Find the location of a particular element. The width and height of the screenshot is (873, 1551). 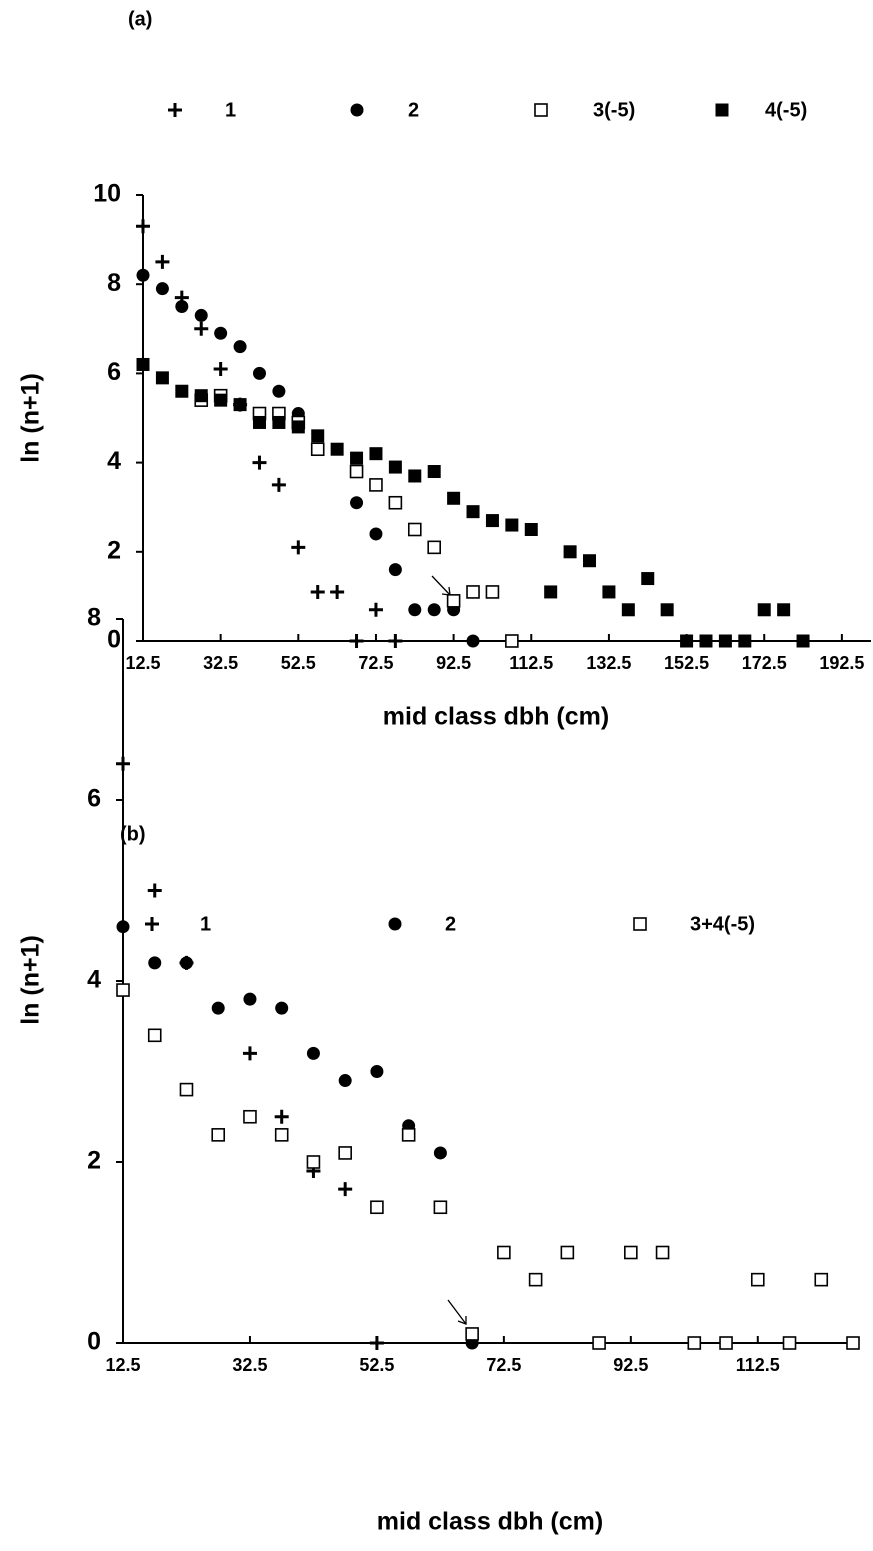

x-tick-label: 192.5 is located at coordinates (841, 663).